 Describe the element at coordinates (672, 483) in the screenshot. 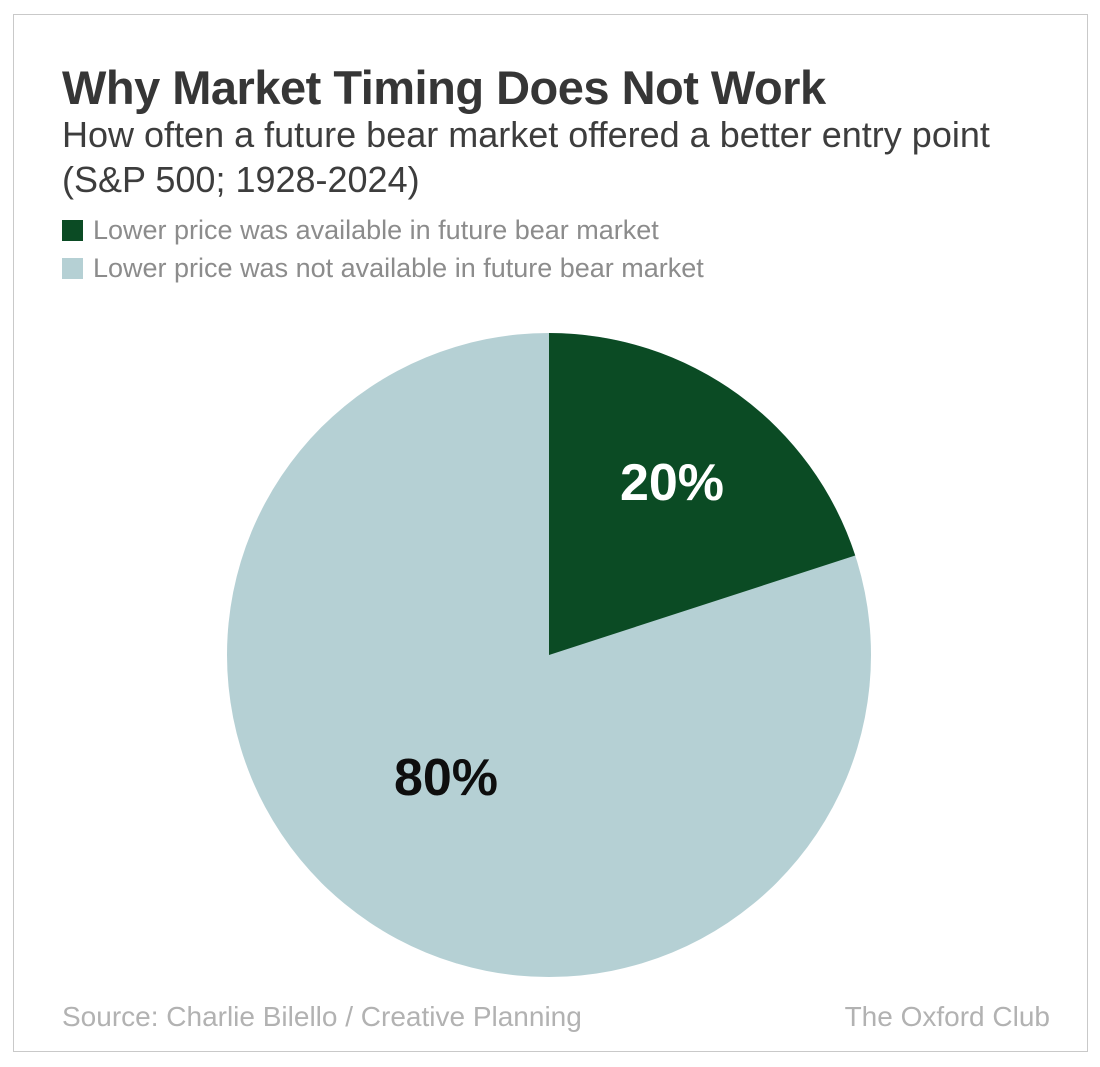

I see `slice-label-available: 20%` at that location.